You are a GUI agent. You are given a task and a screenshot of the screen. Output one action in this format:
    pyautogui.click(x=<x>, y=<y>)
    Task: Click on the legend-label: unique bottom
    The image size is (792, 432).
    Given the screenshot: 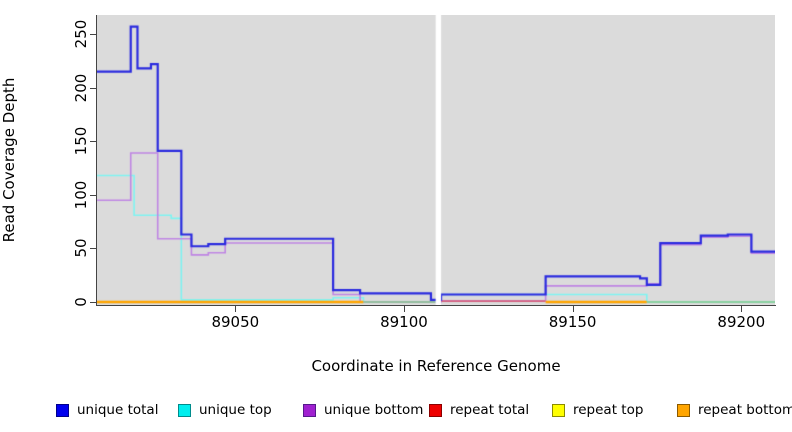 What is the action you would take?
    pyautogui.click(x=374, y=410)
    